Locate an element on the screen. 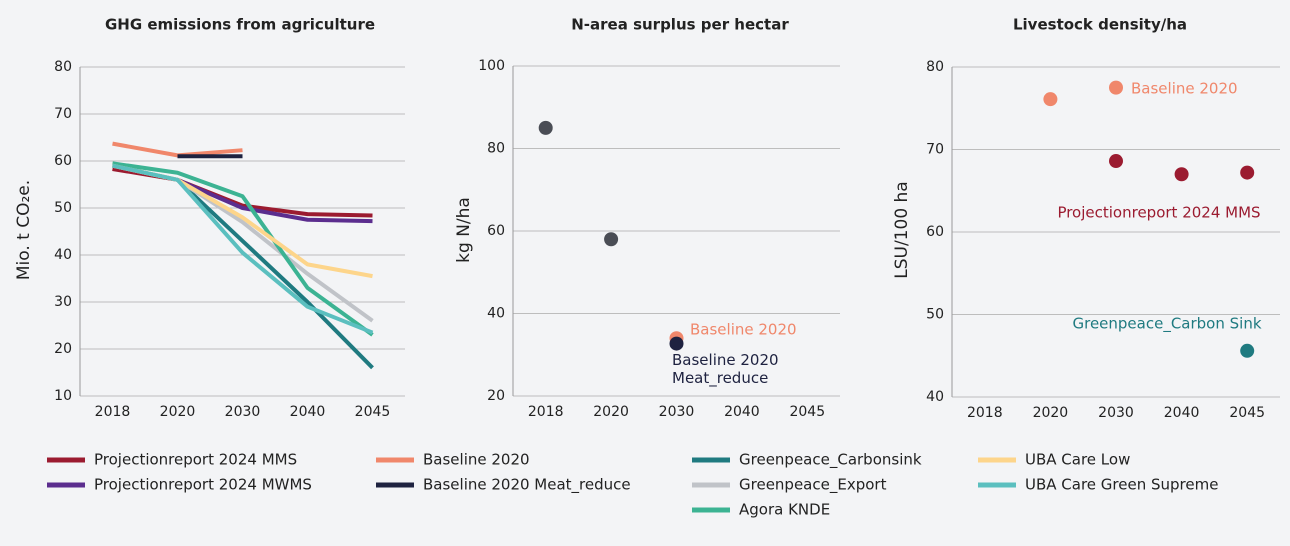 Image resolution: width=1290 pixels, height=546 pixels. y-tick-label: 30 is located at coordinates (63, 302).